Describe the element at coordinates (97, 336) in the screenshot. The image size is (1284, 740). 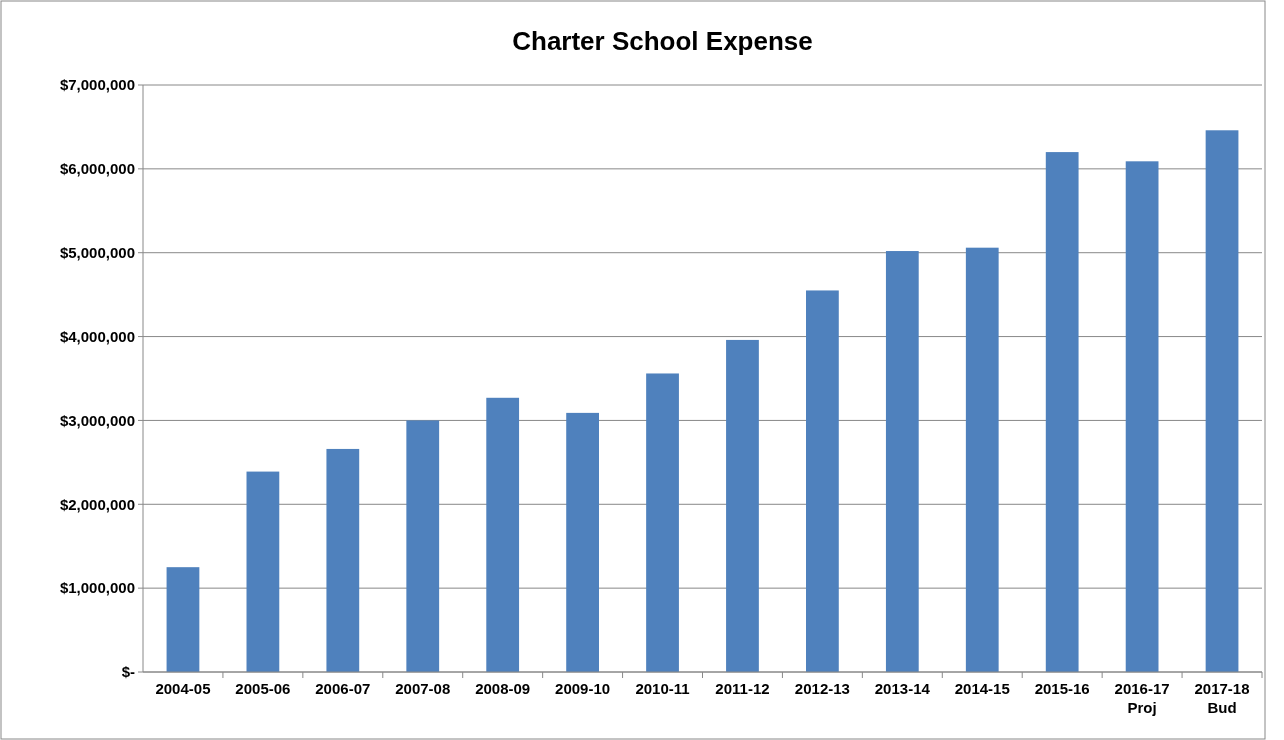
I see `y-tick-label: $4,000,000` at that location.